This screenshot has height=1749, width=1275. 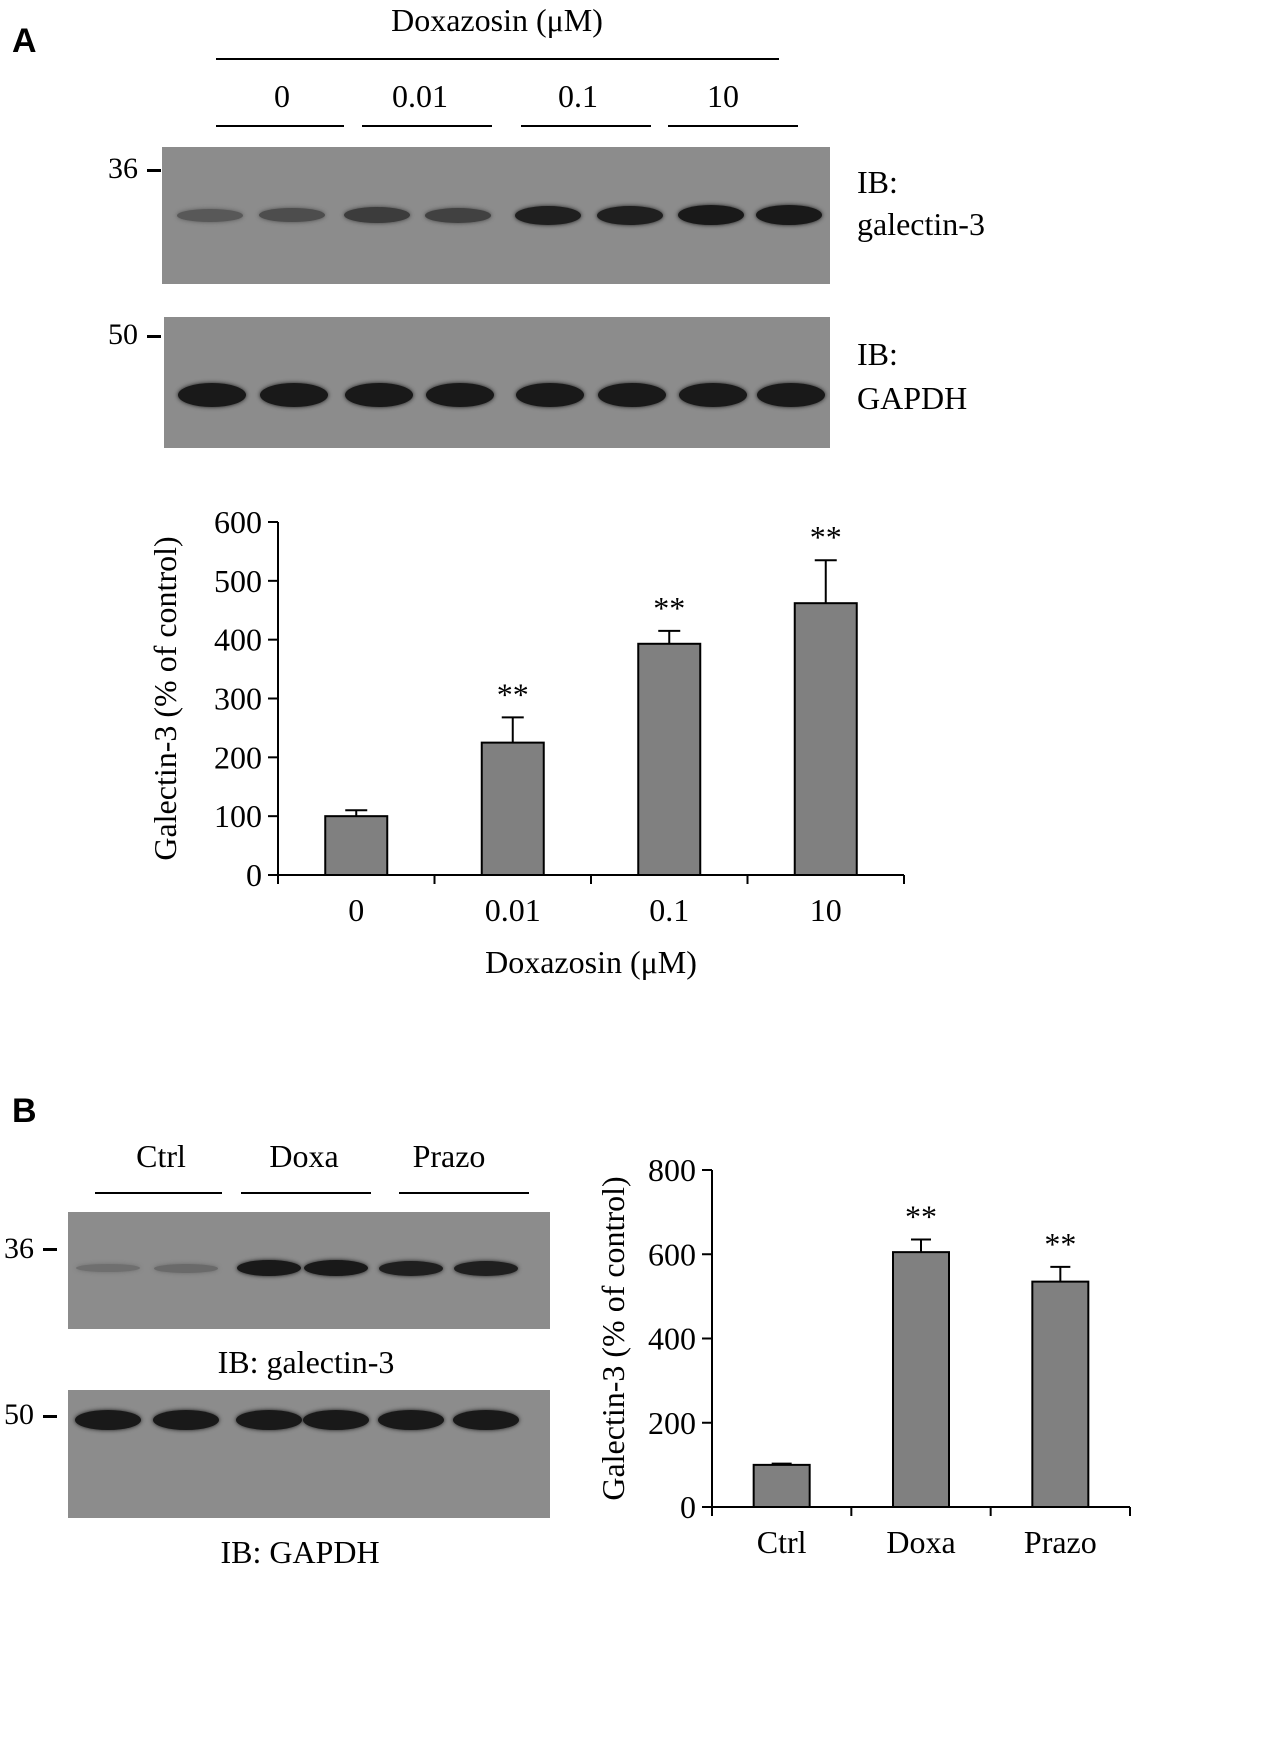 What do you see at coordinates (723, 96) in the screenshot?
I see `panel-a-lane-group-label: 10` at bounding box center [723, 96].